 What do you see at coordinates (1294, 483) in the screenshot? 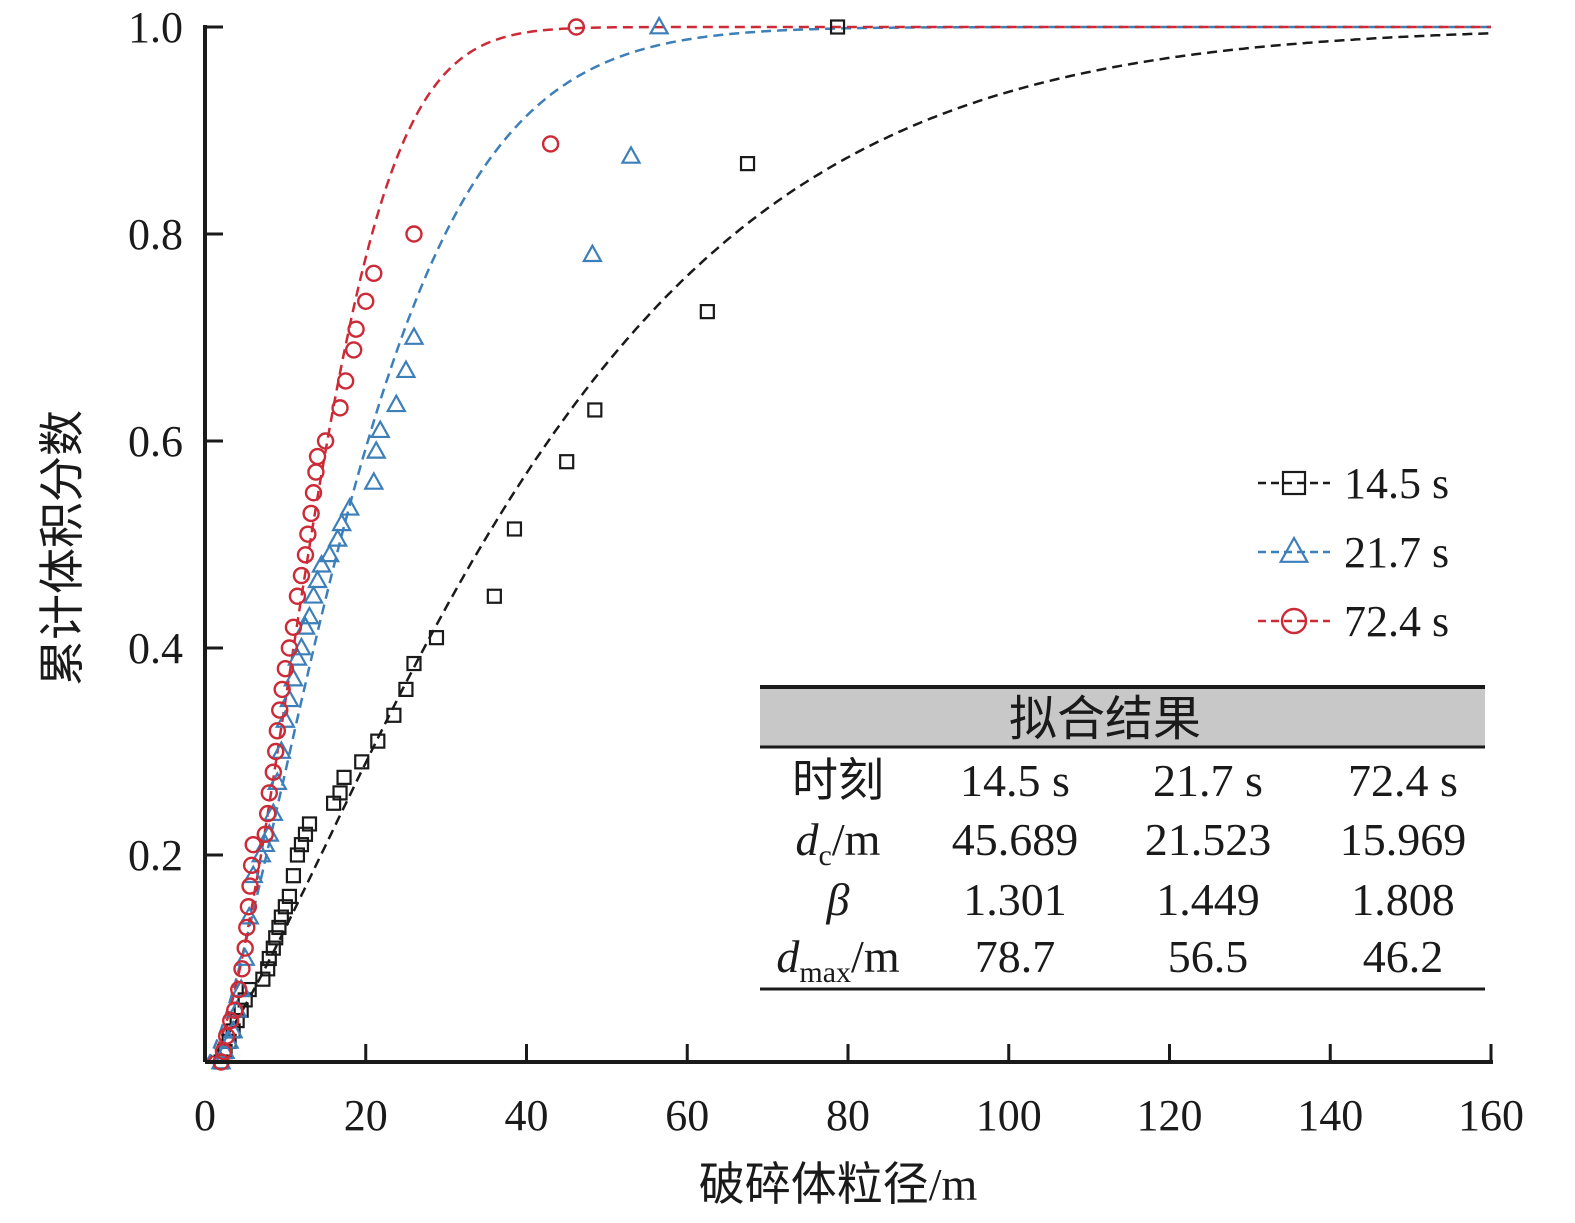
I see `legend-marker-square-icon` at bounding box center [1294, 483].